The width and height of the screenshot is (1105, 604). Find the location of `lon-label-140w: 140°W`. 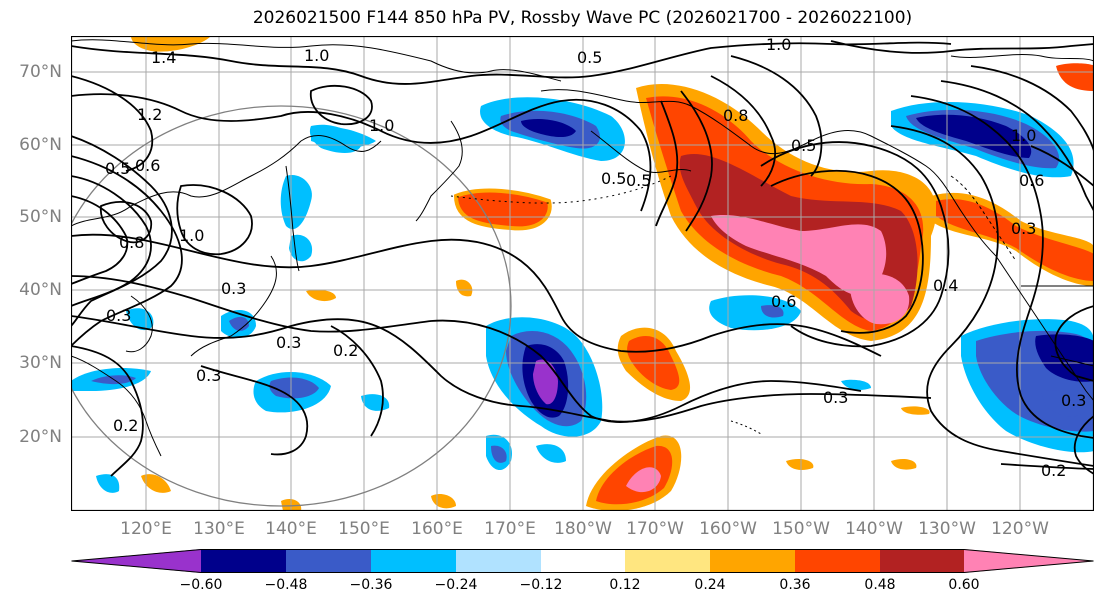

lon-label-140w: 140°W is located at coordinates (874, 529).